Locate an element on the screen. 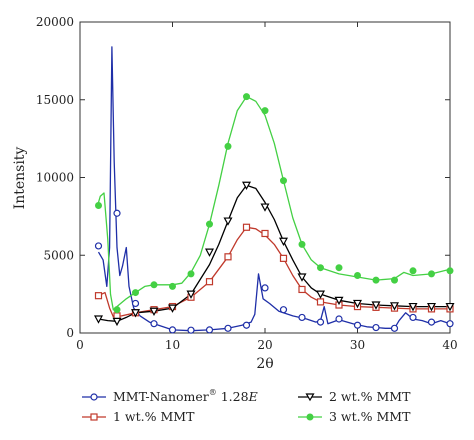 The image size is (474, 440). legend-item-2wt: 2 wt.% MMT is located at coordinates (354, 396).